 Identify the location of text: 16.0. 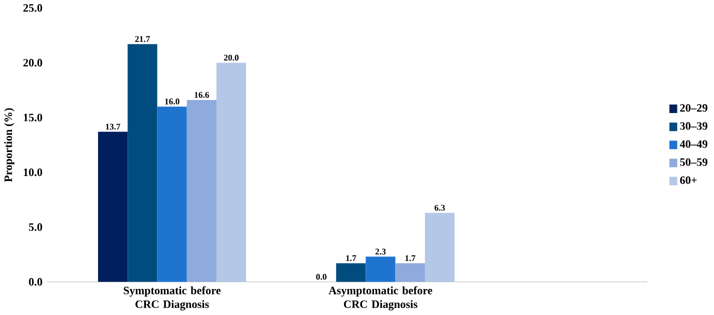
(172, 101).